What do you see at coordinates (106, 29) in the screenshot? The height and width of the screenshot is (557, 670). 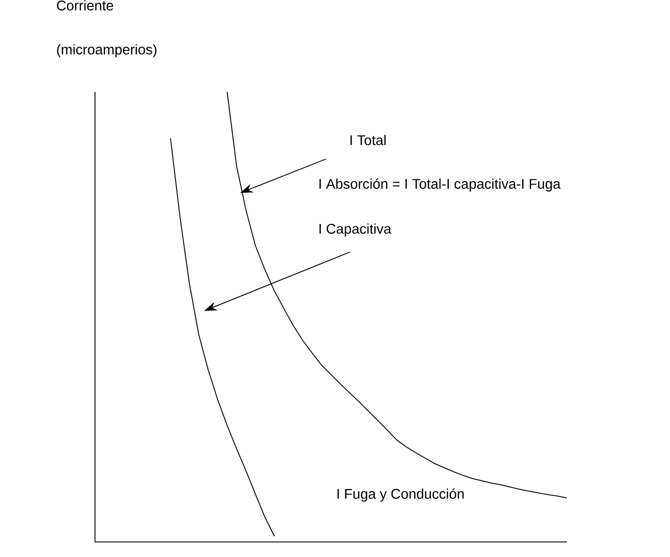 I see `text: Corriente (microamperios)` at bounding box center [106, 29].